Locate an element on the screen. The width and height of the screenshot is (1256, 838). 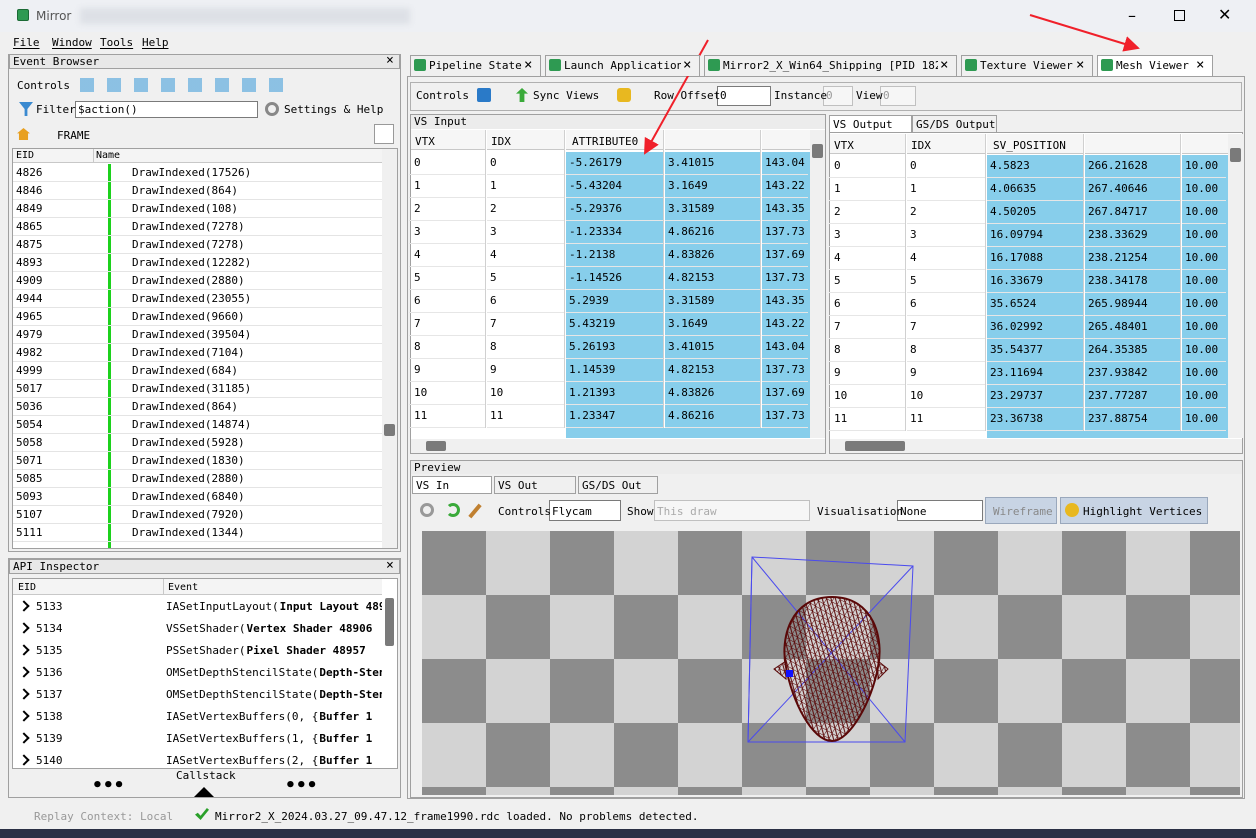
index-cell: 8 is located at coordinates (417, 346).